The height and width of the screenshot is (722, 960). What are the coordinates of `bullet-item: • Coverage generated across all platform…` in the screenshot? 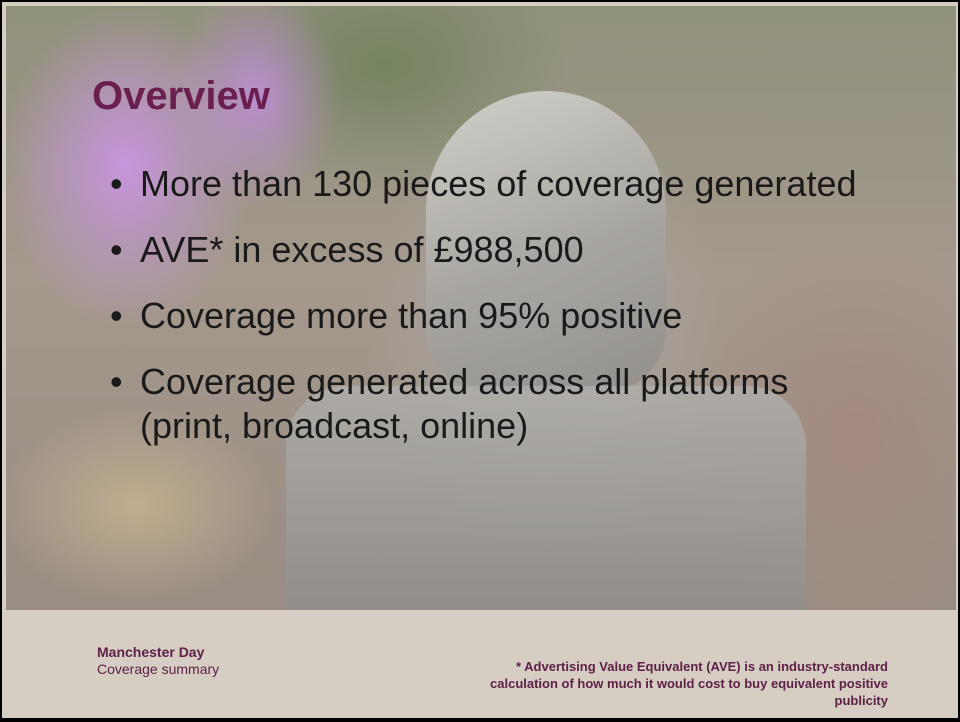 It's located at (490, 404).